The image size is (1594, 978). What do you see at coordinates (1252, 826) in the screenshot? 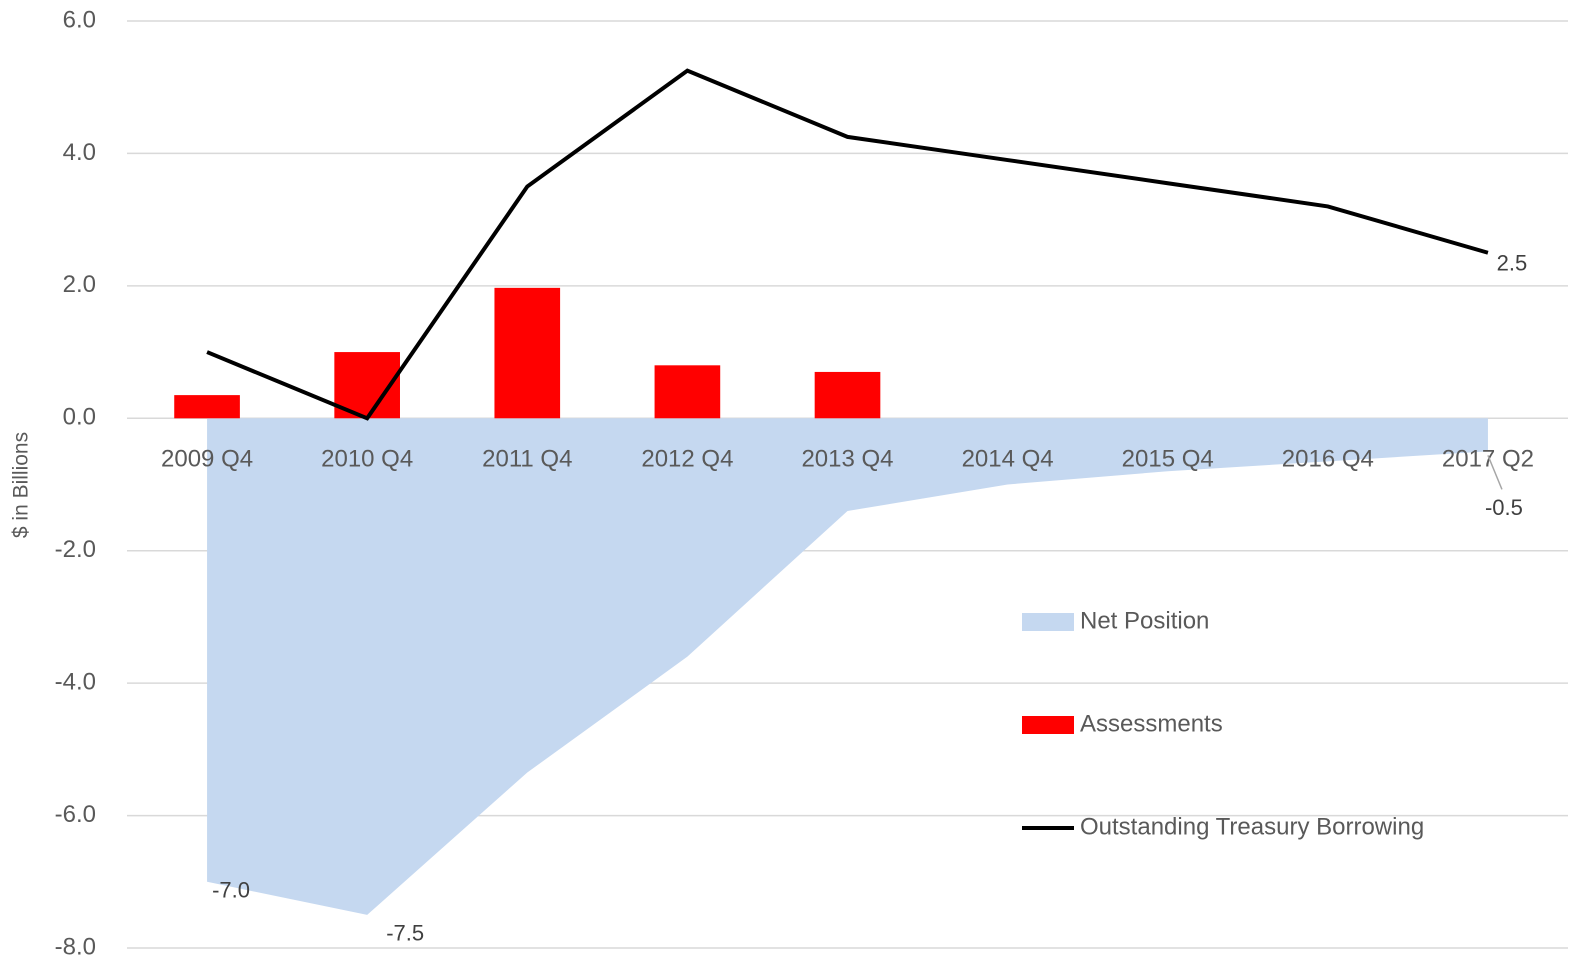
I see `legend-label: Outstanding Treasury Borrowing` at bounding box center [1252, 826].